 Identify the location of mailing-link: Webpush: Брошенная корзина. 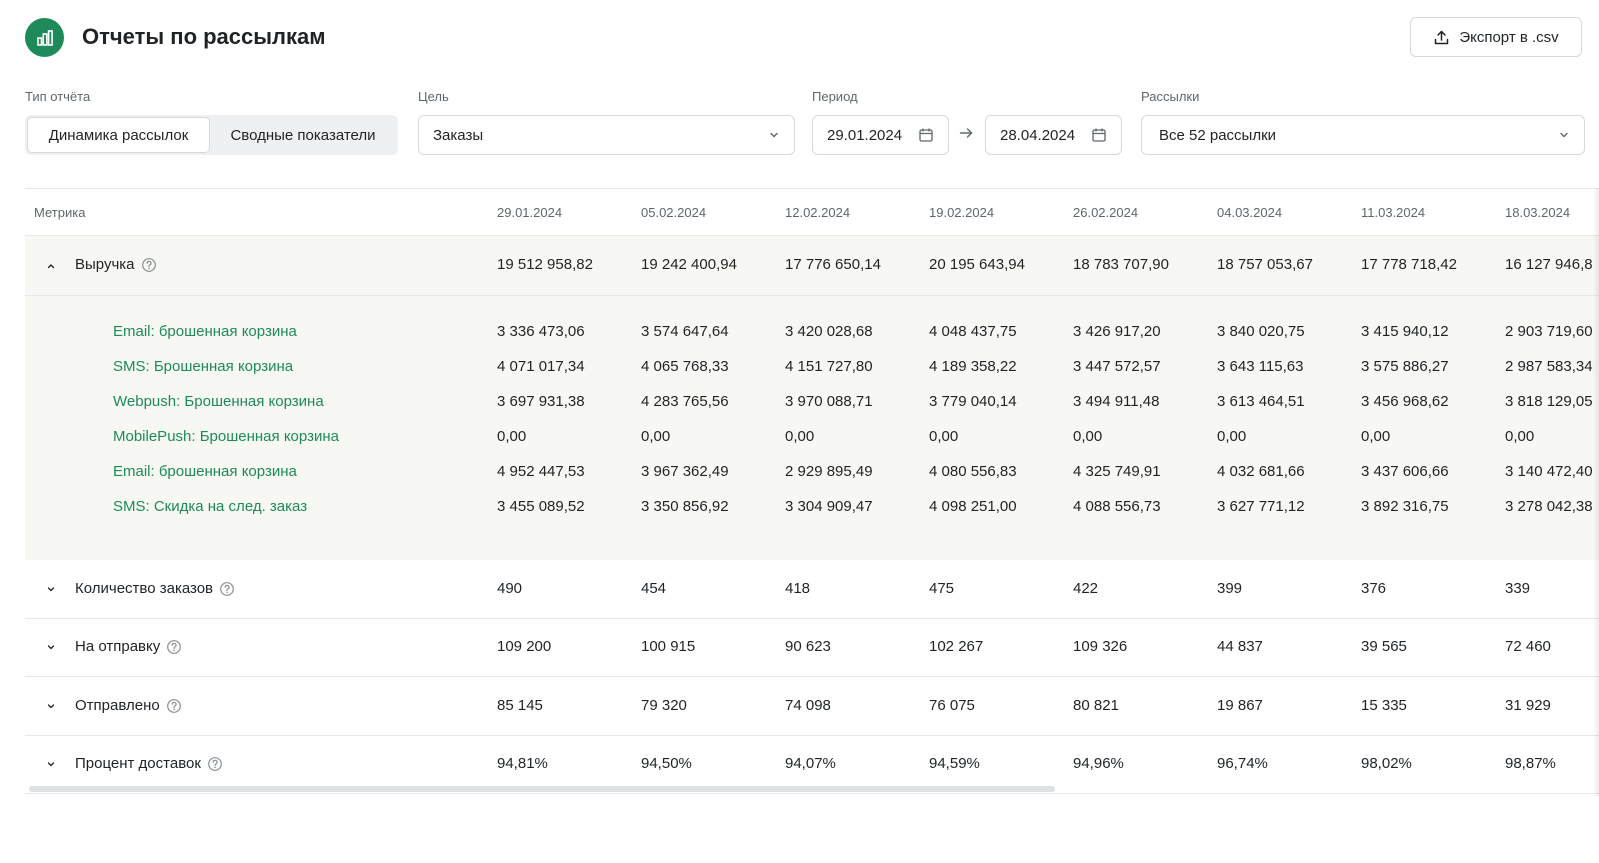
(218, 401).